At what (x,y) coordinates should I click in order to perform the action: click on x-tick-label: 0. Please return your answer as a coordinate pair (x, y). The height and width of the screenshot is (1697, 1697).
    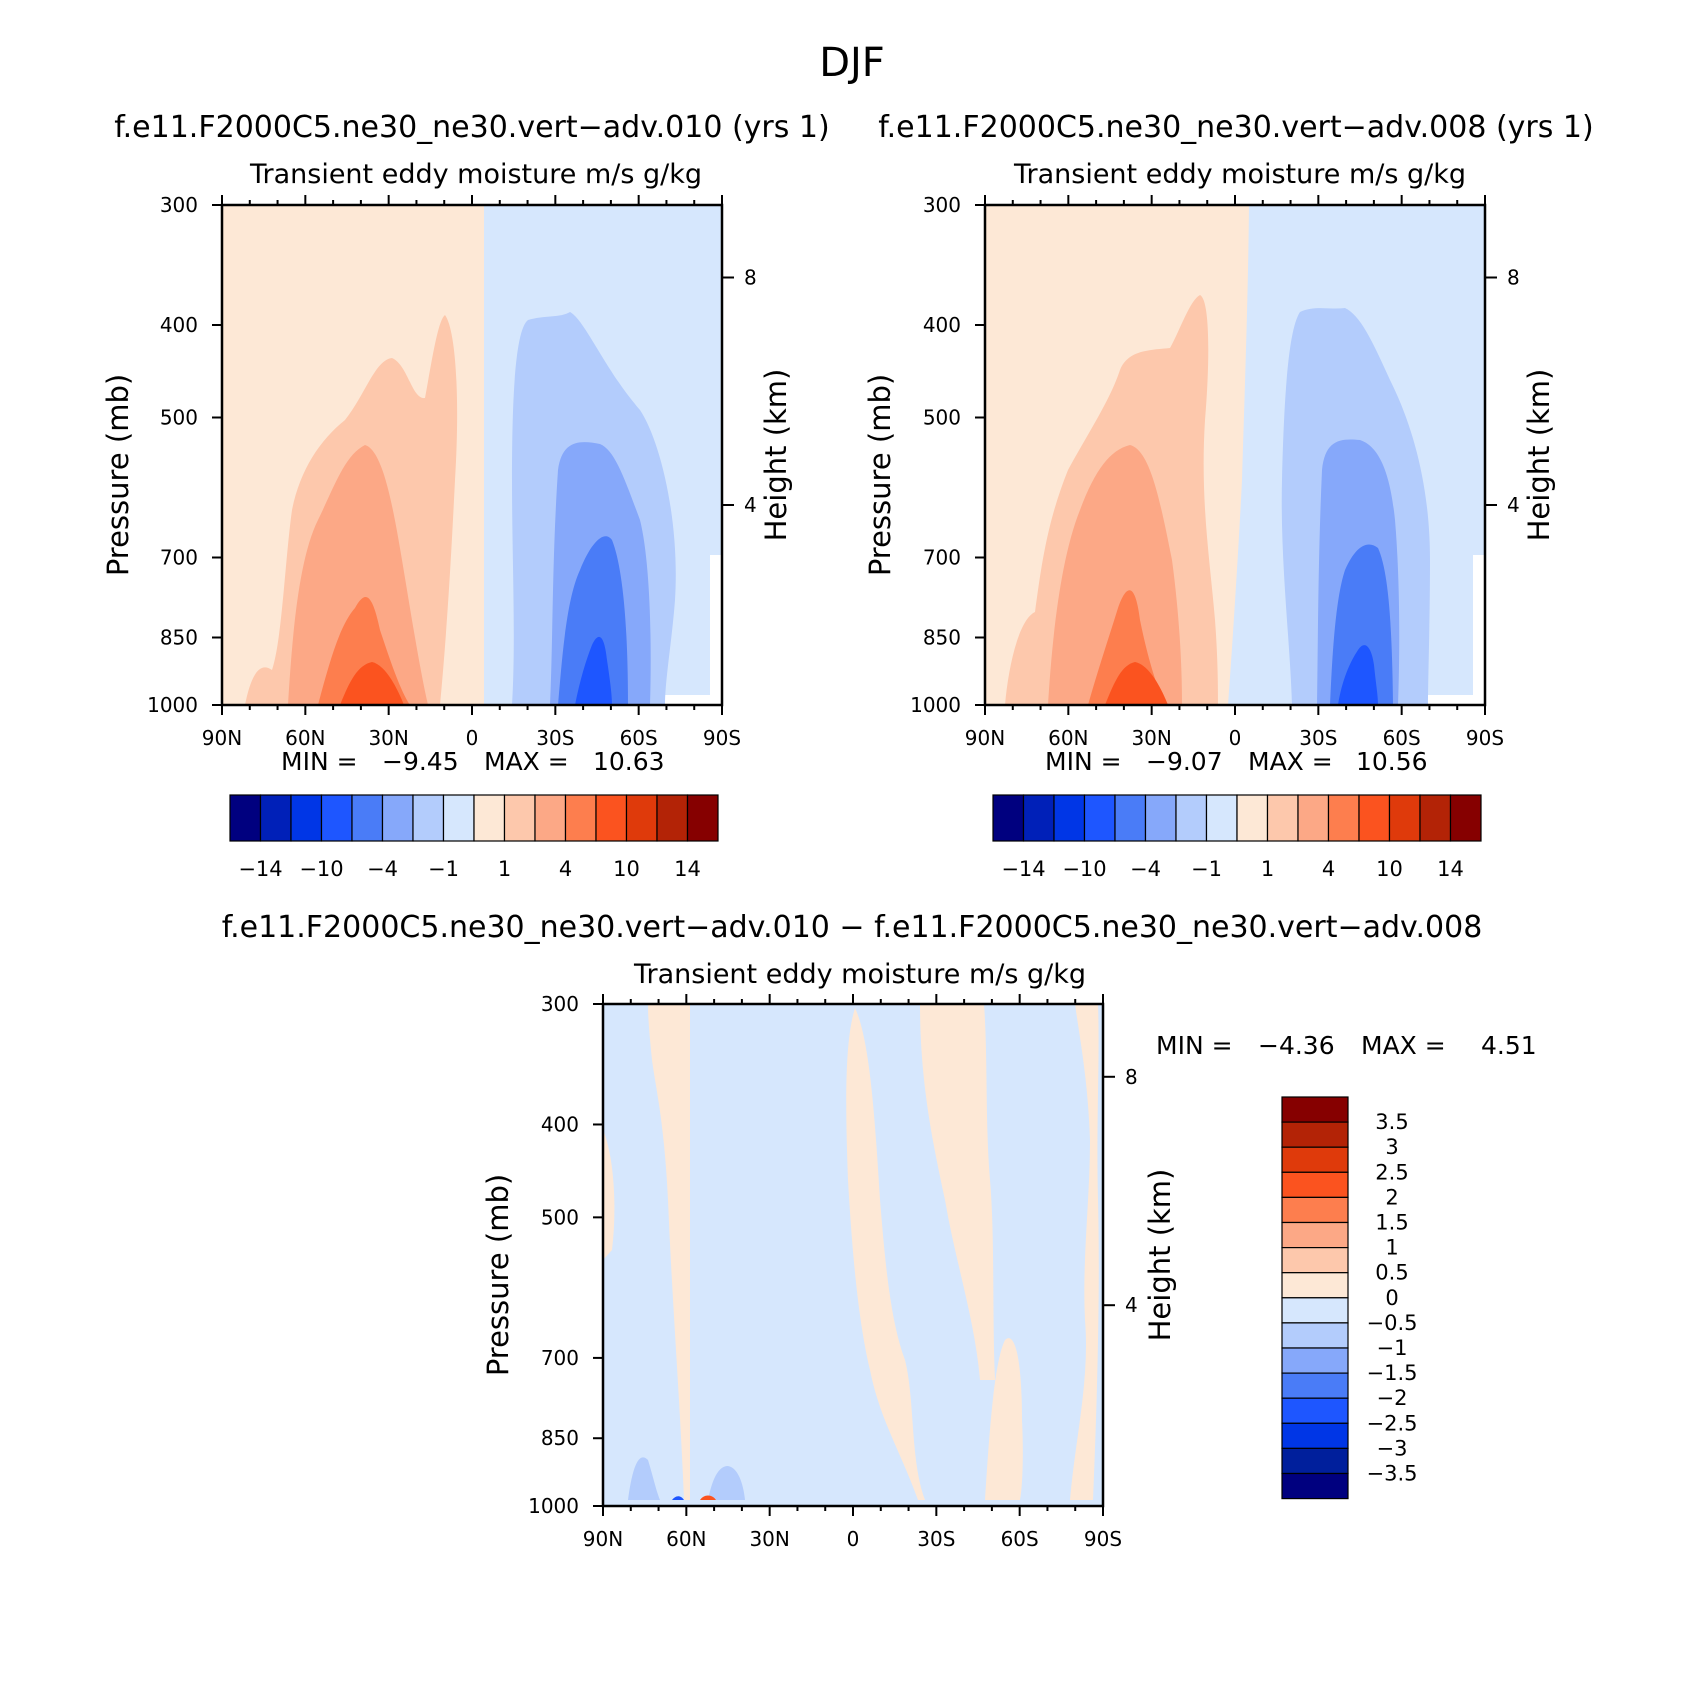
    Looking at the image, I should click on (1235, 738).